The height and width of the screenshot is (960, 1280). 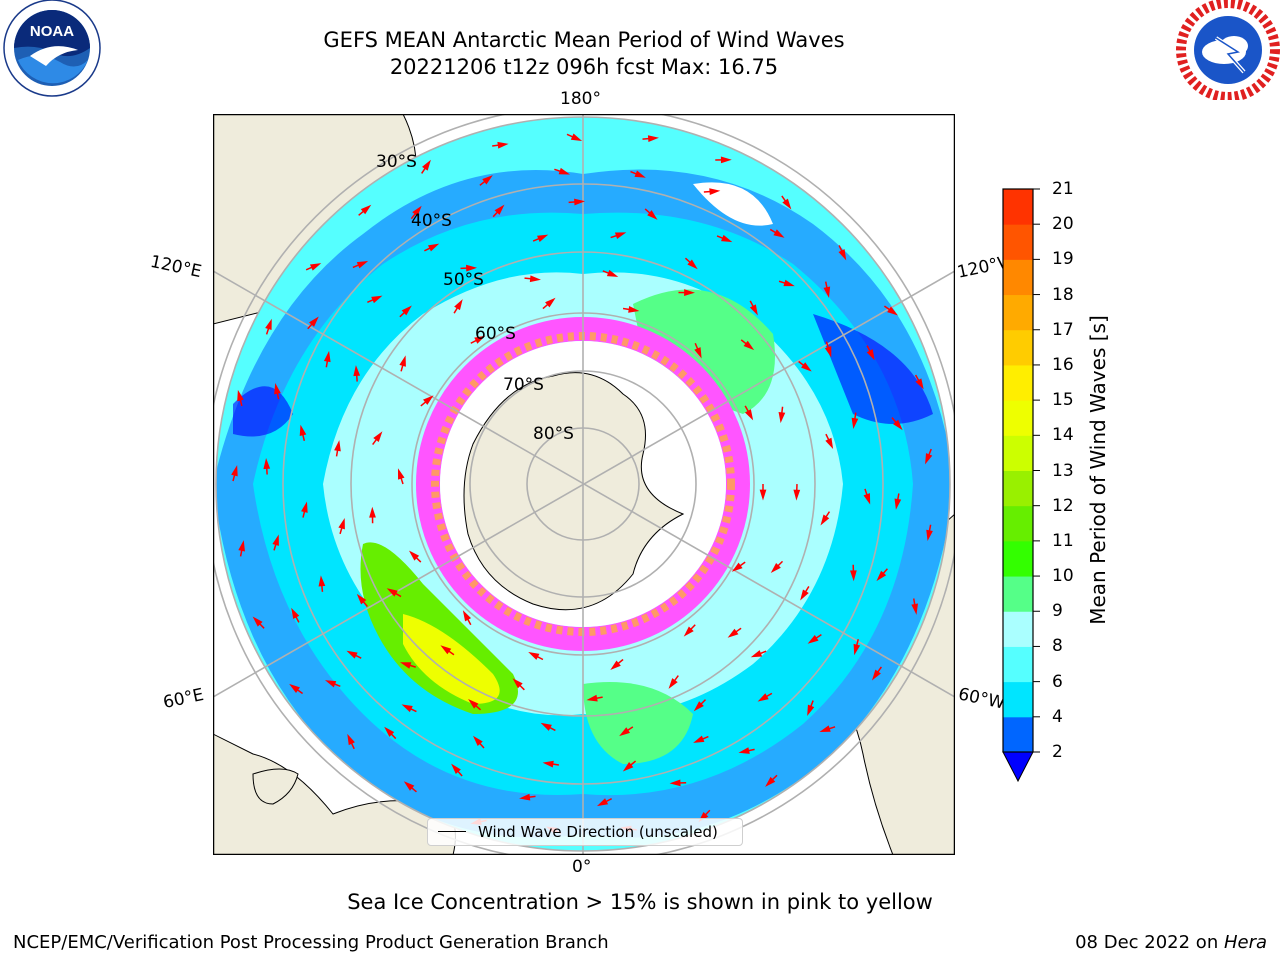 What do you see at coordinates (981, 699) in the screenshot?
I see `lon-label-60w: 60°W` at bounding box center [981, 699].